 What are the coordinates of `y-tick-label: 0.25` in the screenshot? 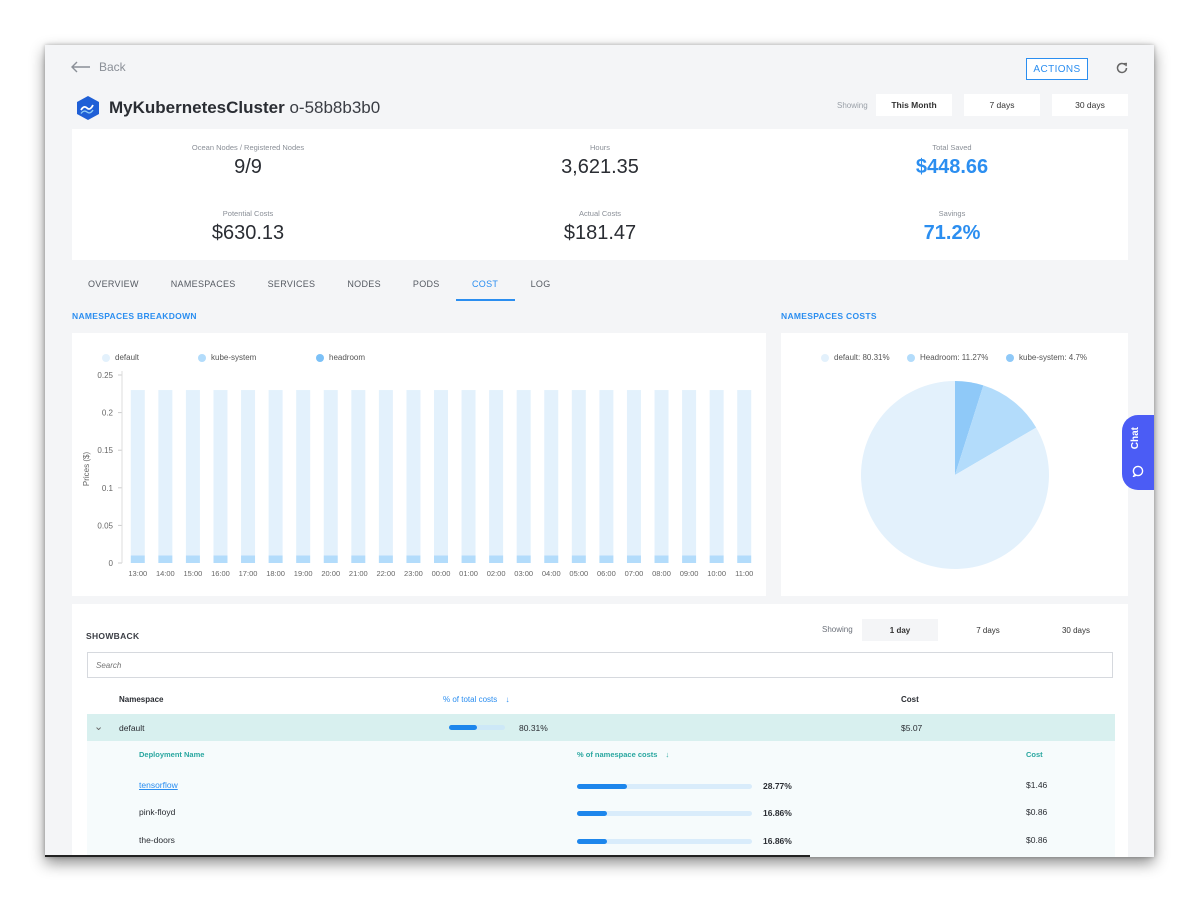 It's located at (105, 375).